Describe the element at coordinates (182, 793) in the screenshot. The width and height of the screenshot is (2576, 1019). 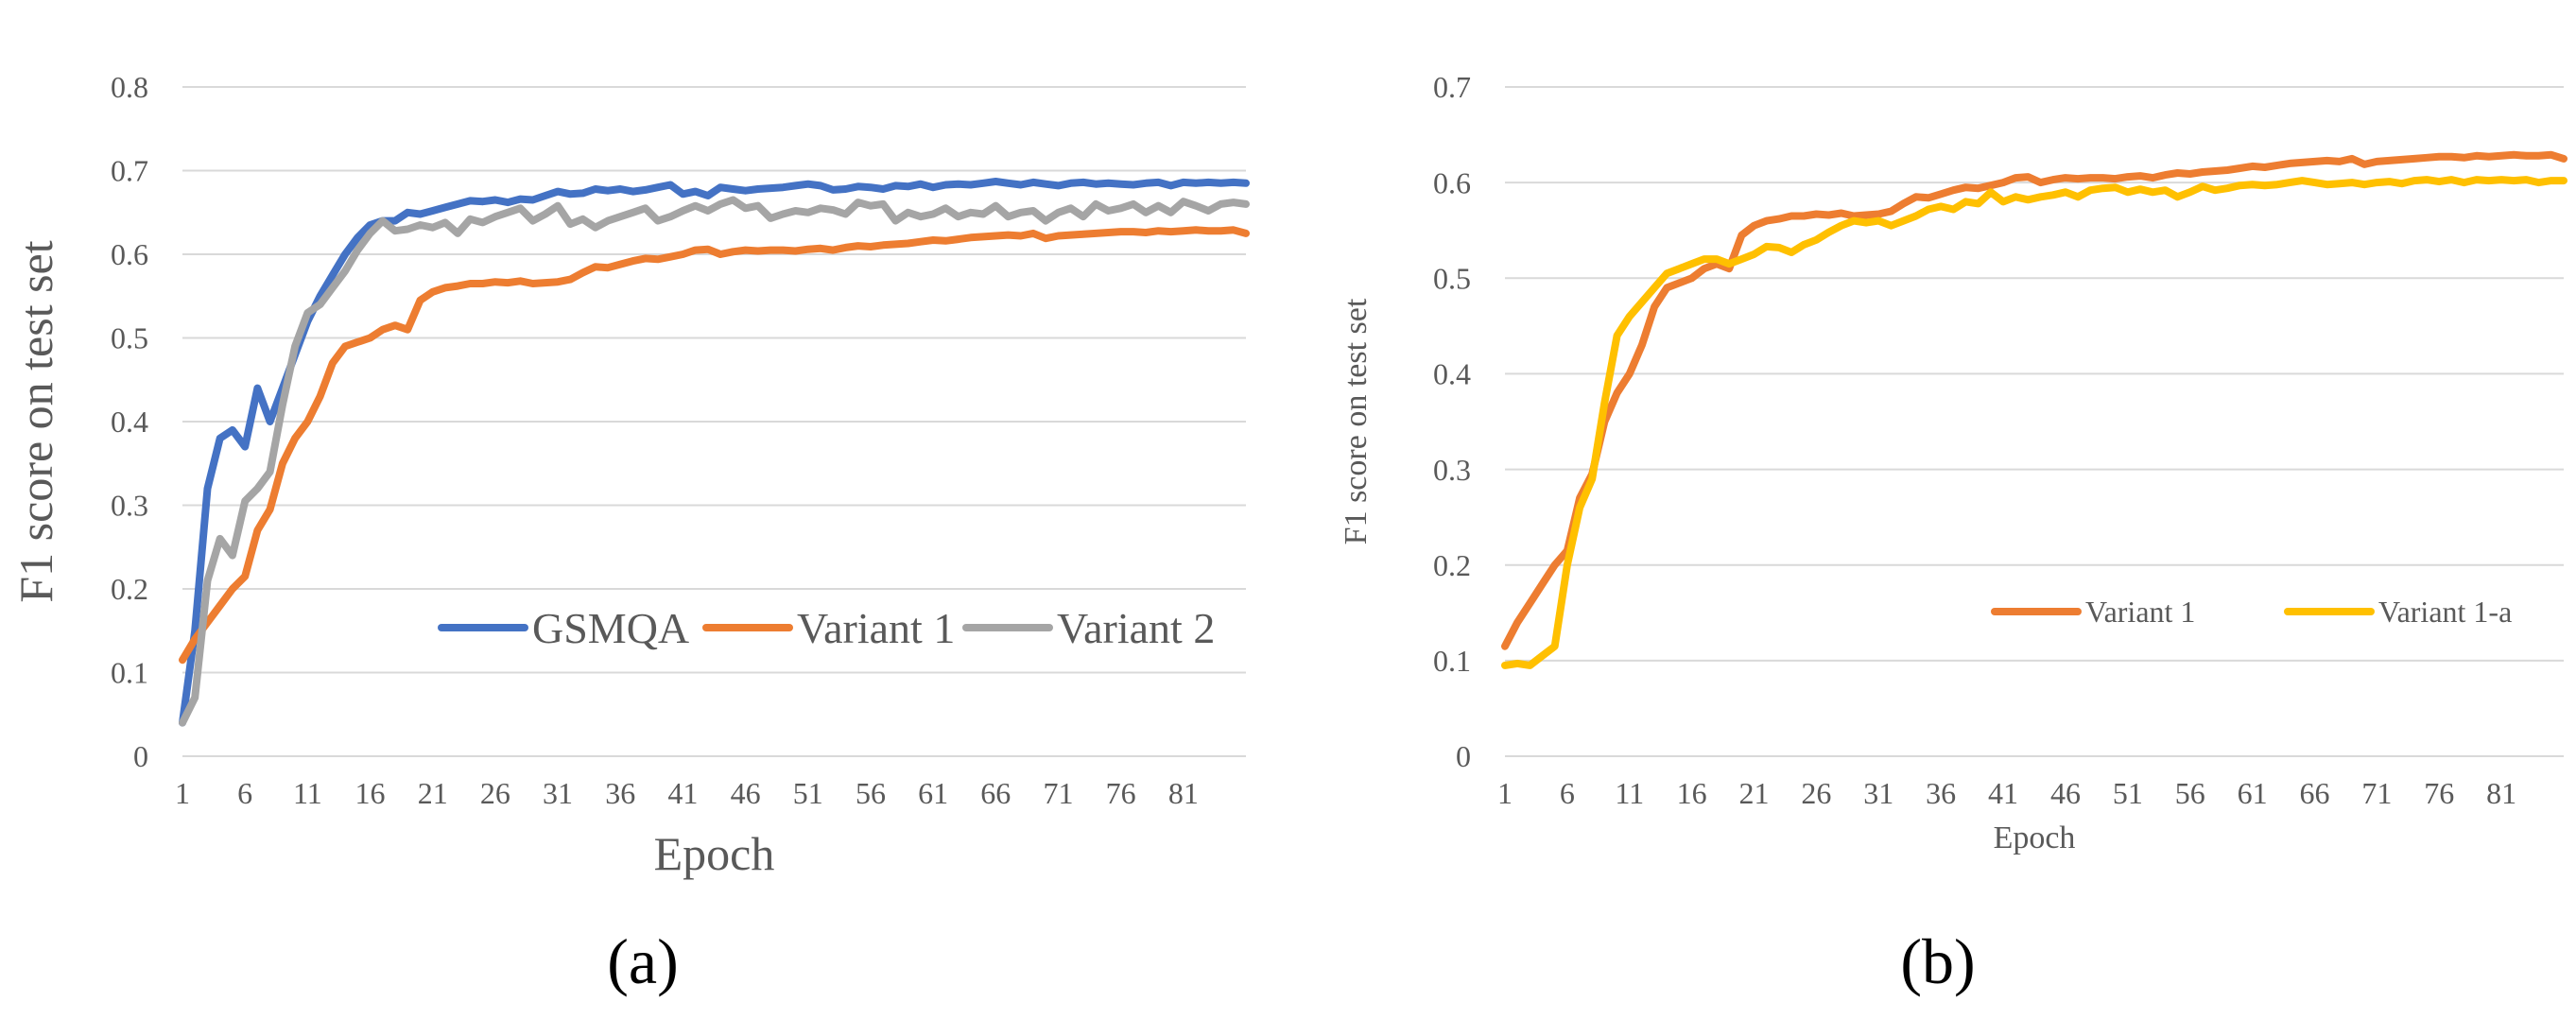
I see `chart-a-x-tick-label: 1` at that location.